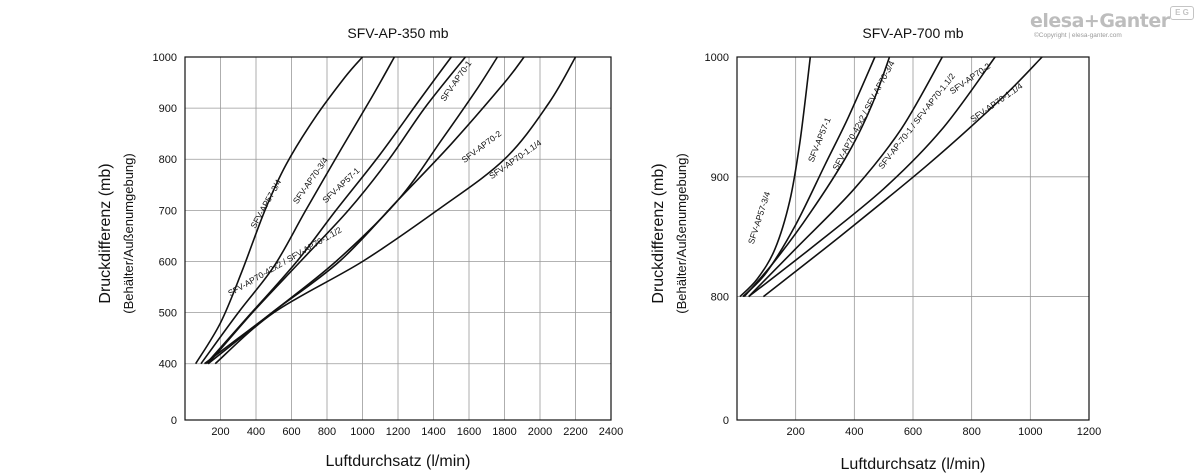 The width and height of the screenshot is (1200, 474). What do you see at coordinates (912, 33) in the screenshot?
I see `chart-title: SFV-AP-700 mb` at bounding box center [912, 33].